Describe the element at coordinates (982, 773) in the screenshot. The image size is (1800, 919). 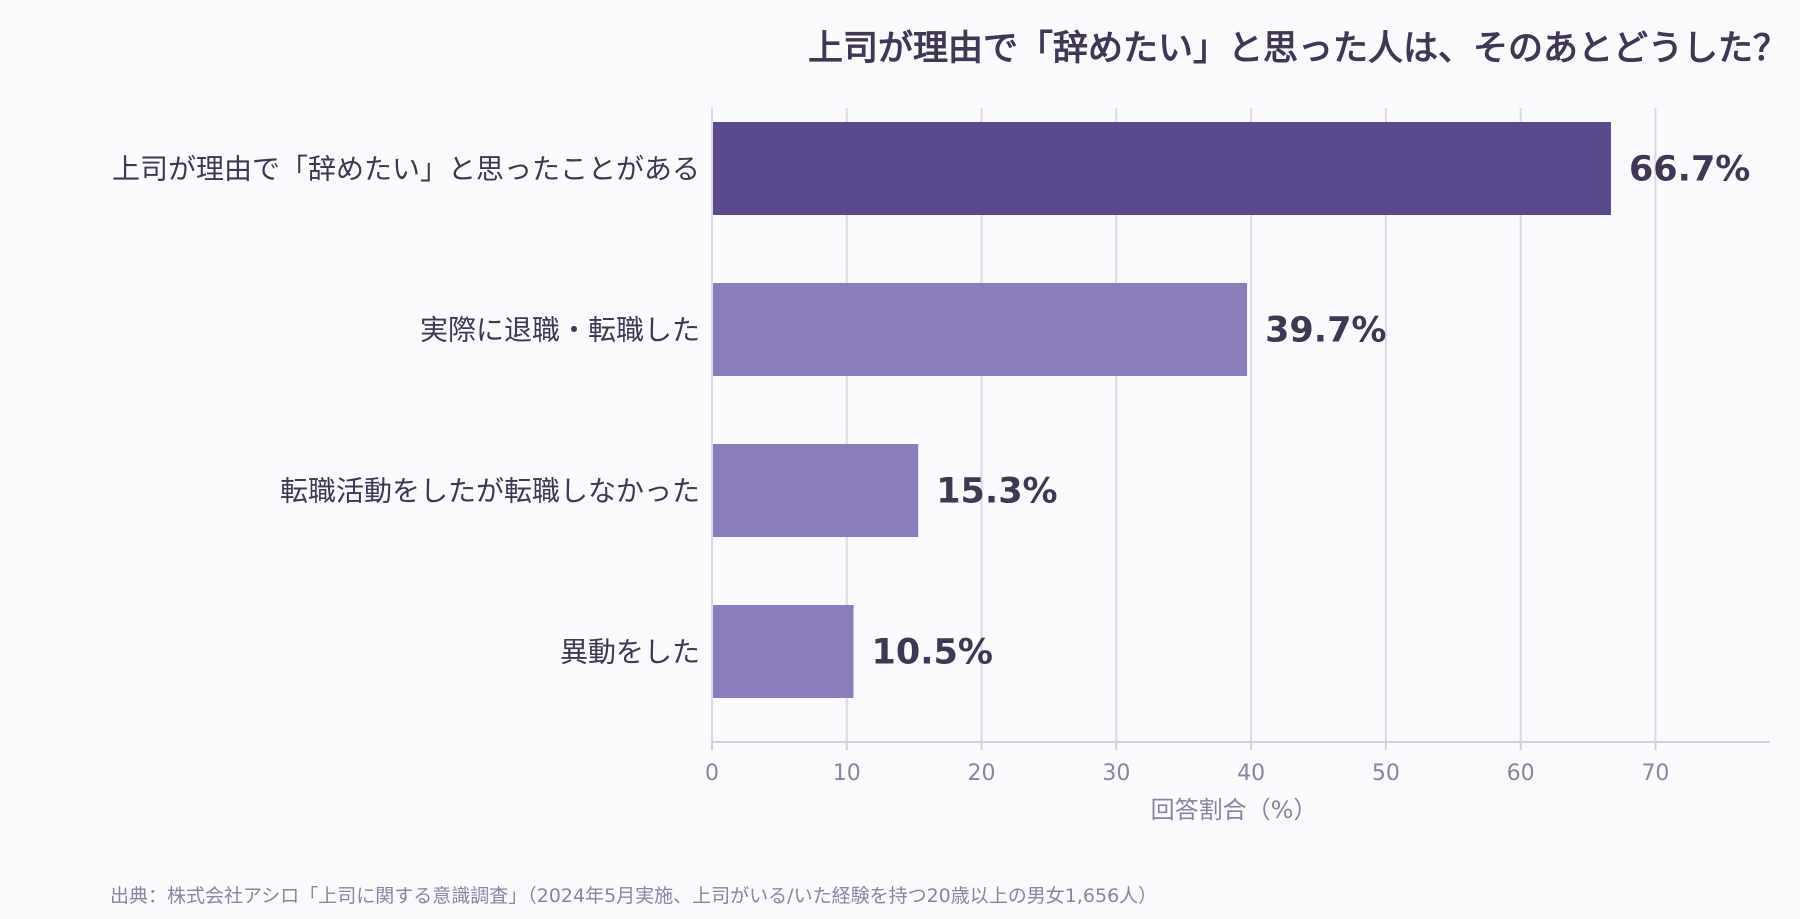
I see `x-tick-label-20: 20` at that location.